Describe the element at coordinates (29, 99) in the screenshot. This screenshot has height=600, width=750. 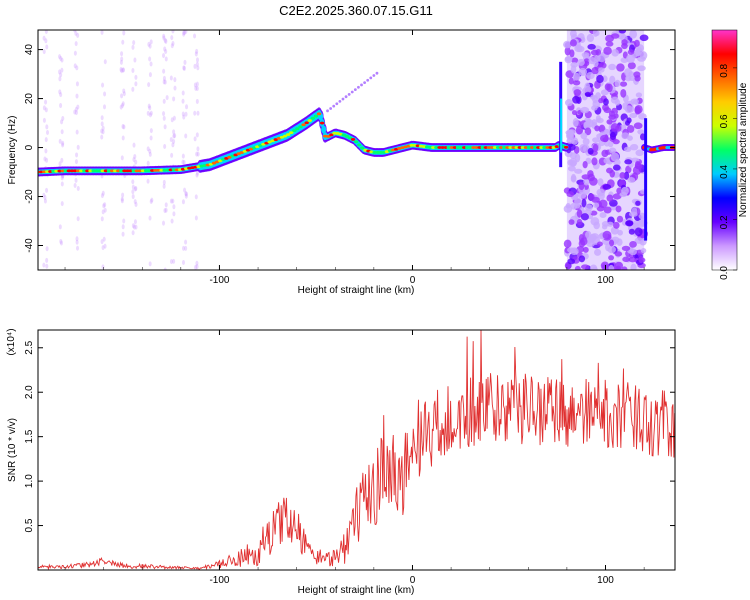
I see `spectrogram-y-tick-label: 20` at that location.